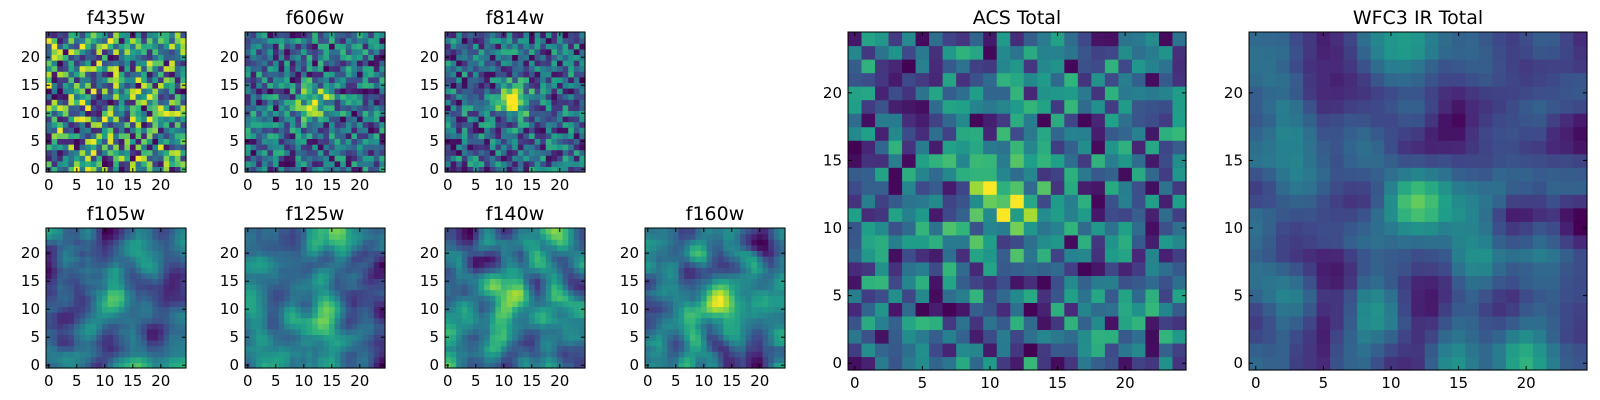 This screenshot has height=400, width=1600. What do you see at coordinates (503, 185) in the screenshot?
I see `x-tick-label: 10` at bounding box center [503, 185].